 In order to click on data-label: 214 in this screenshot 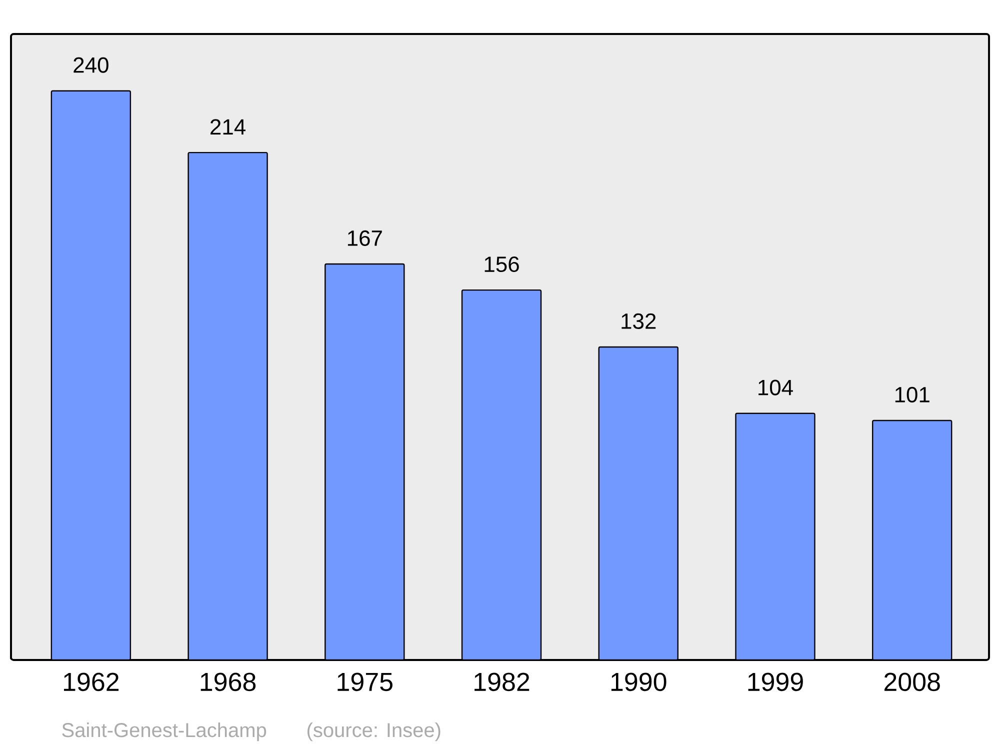, I will do `click(228, 127)`.